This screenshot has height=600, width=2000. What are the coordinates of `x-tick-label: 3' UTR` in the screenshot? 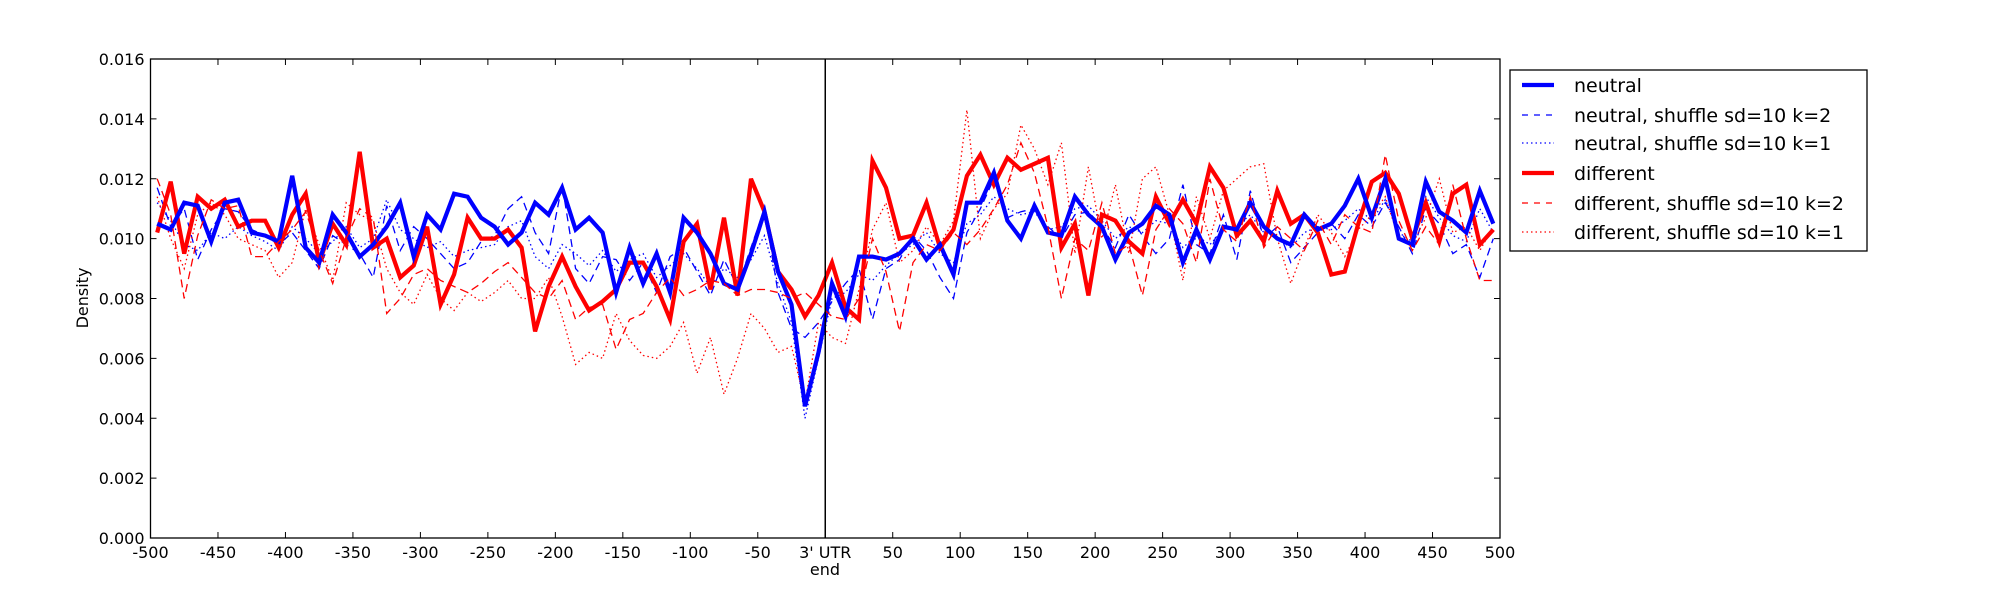 It's located at (825, 552).